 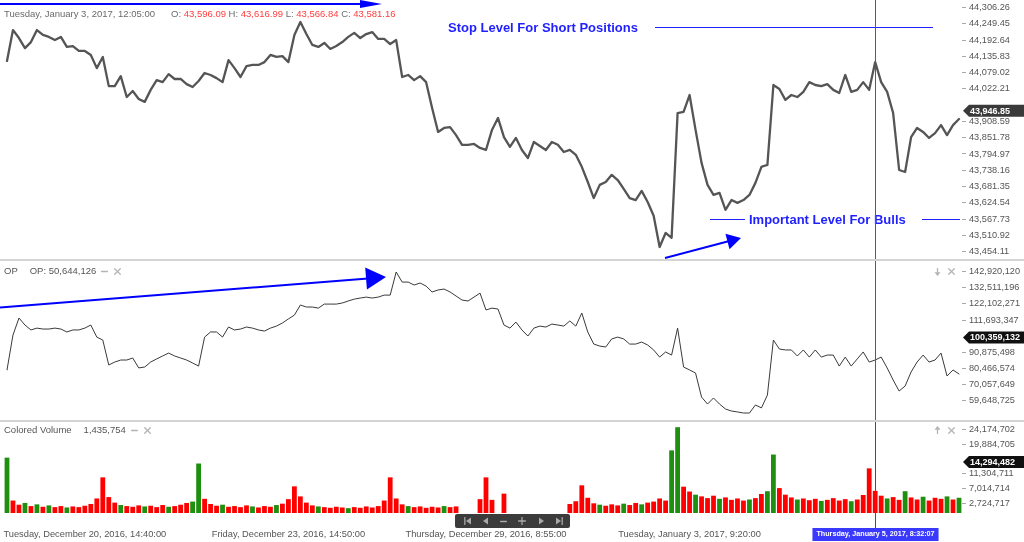 I want to click on text: 43,946.85, so click(x=990, y=110).